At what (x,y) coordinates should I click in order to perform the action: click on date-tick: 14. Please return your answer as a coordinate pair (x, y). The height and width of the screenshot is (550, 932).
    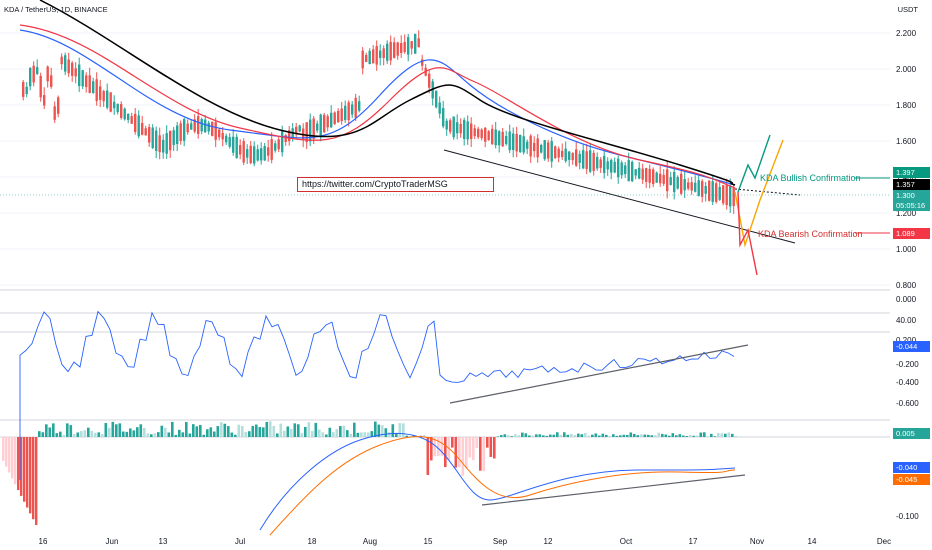
    Looking at the image, I should click on (812, 541).